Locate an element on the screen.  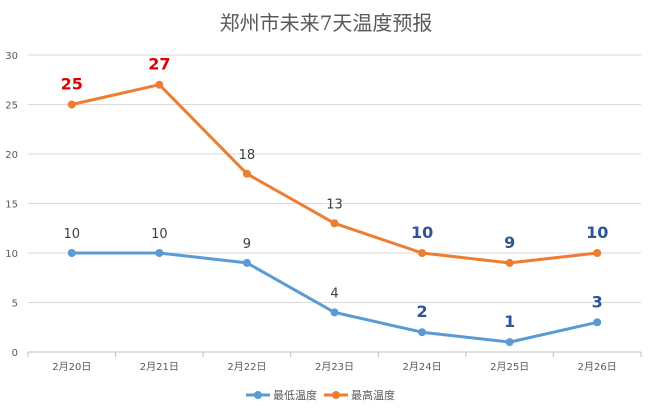
data-label: 4 is located at coordinates (334, 293).